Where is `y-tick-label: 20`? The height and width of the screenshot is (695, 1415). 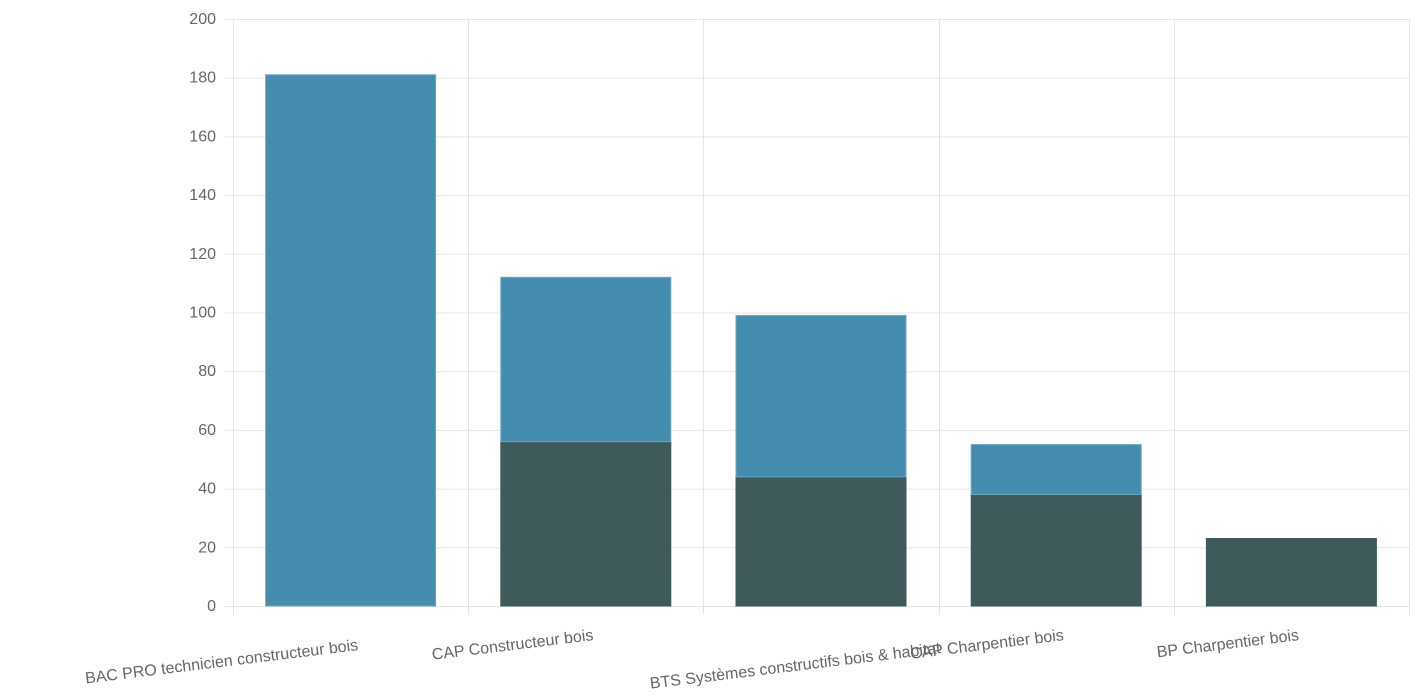
y-tick-label: 20 is located at coordinates (207, 547).